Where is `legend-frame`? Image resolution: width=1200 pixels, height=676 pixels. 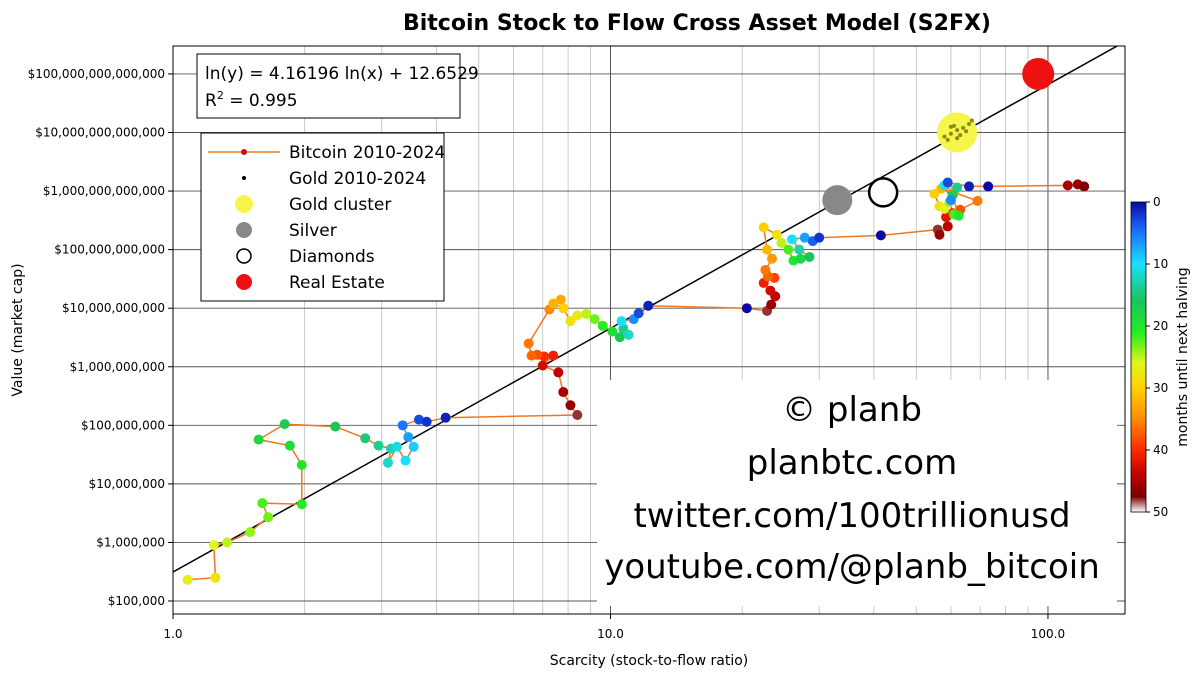
legend-frame is located at coordinates (322, 217).